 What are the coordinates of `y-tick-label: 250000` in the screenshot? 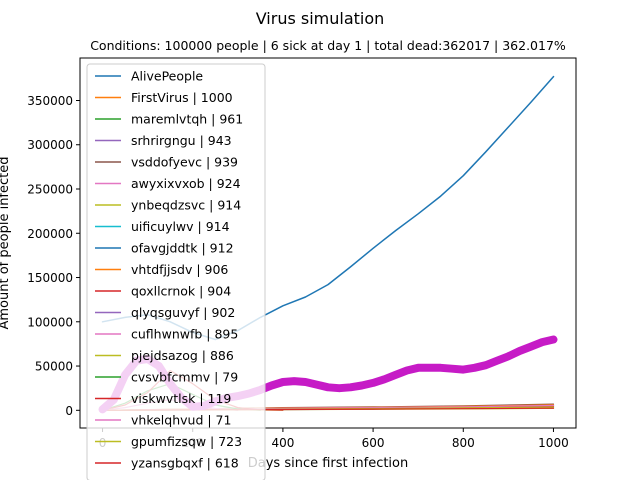 It's located at (50, 190).